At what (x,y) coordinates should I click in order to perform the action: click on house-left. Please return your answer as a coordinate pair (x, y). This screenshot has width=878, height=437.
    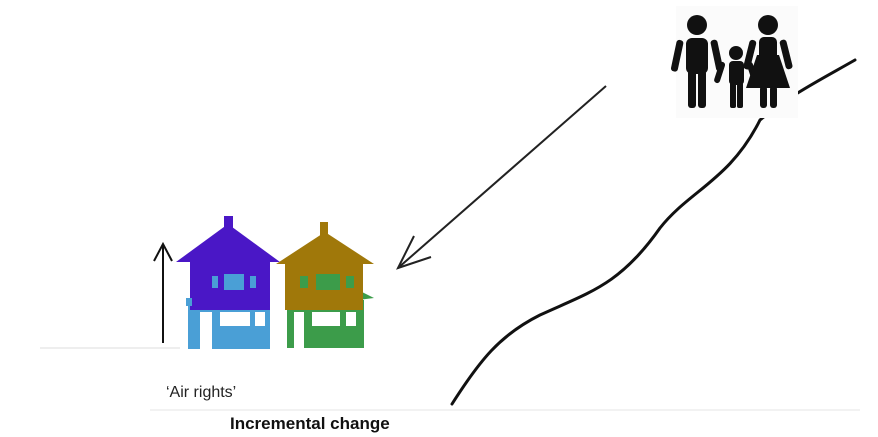
    Looking at the image, I should click on (228, 282).